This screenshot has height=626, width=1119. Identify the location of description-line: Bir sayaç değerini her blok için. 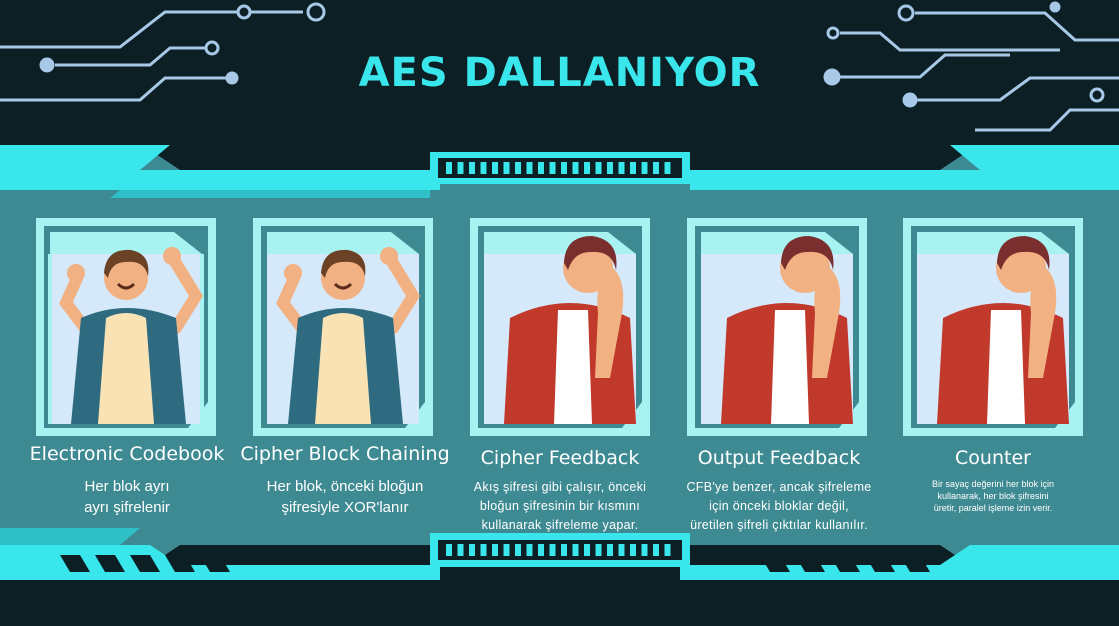
(993, 484).